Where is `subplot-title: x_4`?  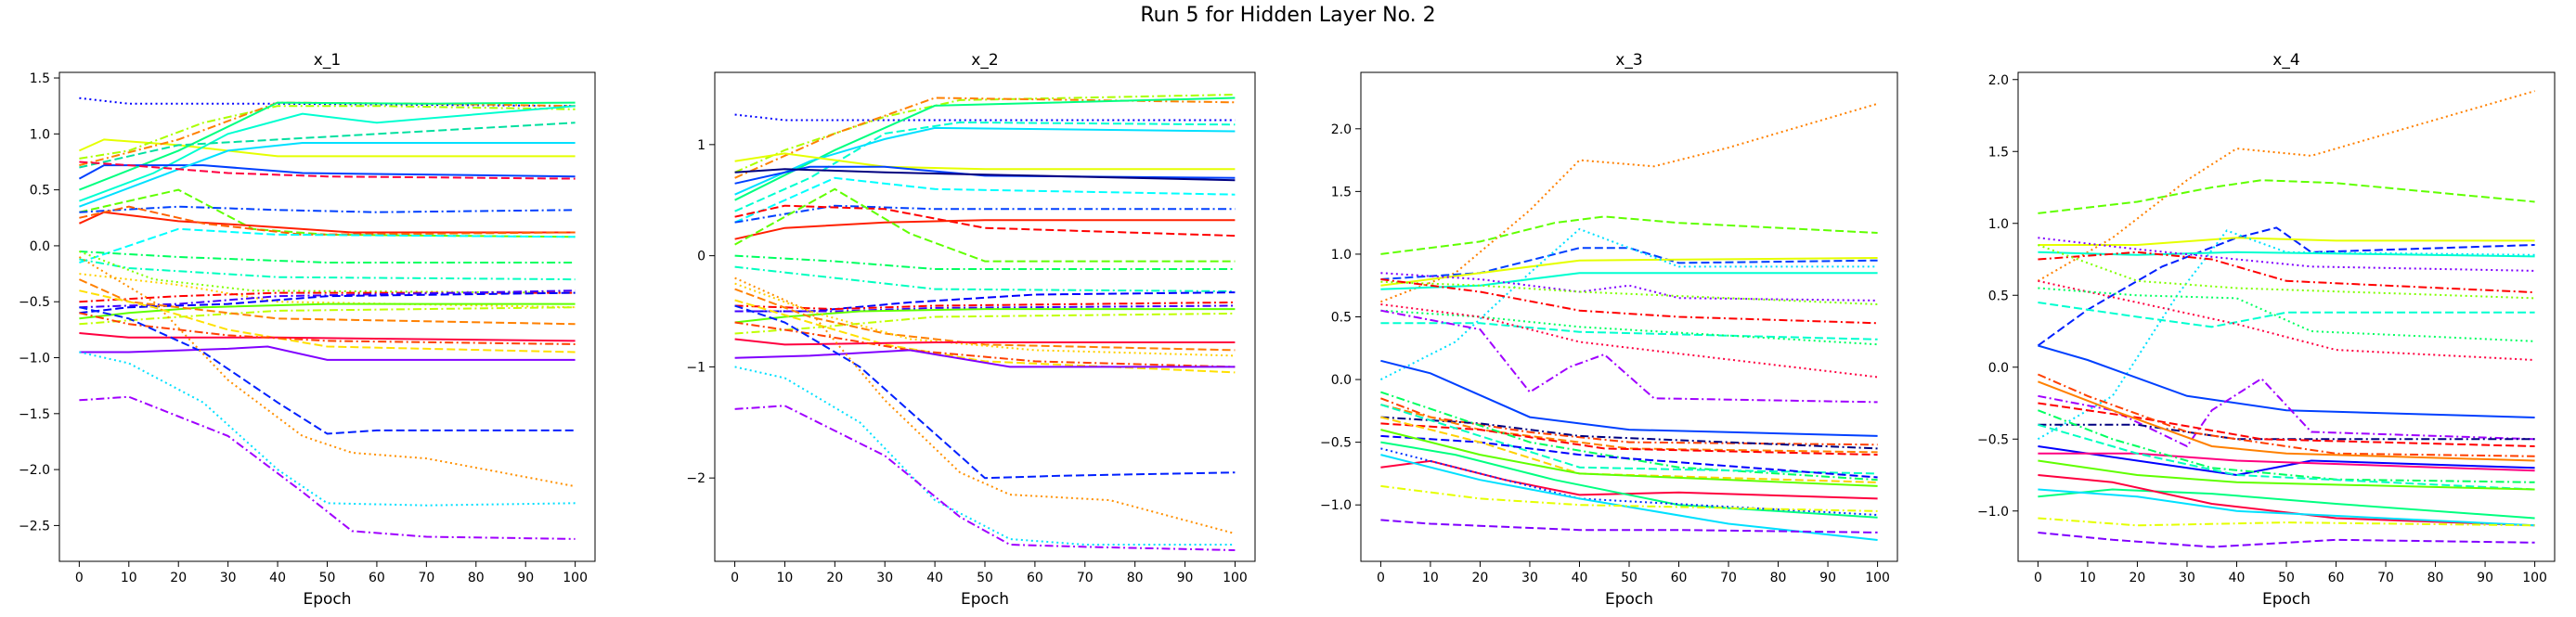
subplot-title: x_4 is located at coordinates (2285, 60).